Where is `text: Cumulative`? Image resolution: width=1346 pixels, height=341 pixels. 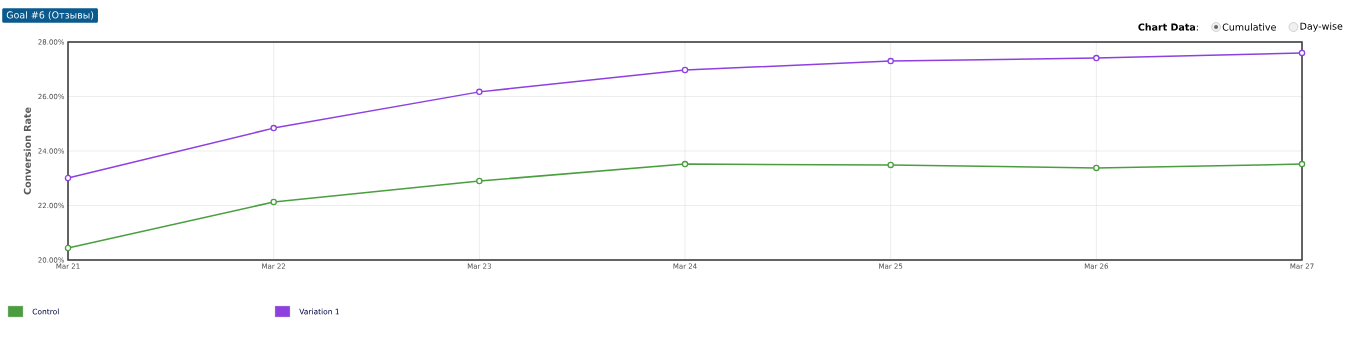
text: Cumulative is located at coordinates (1249, 27).